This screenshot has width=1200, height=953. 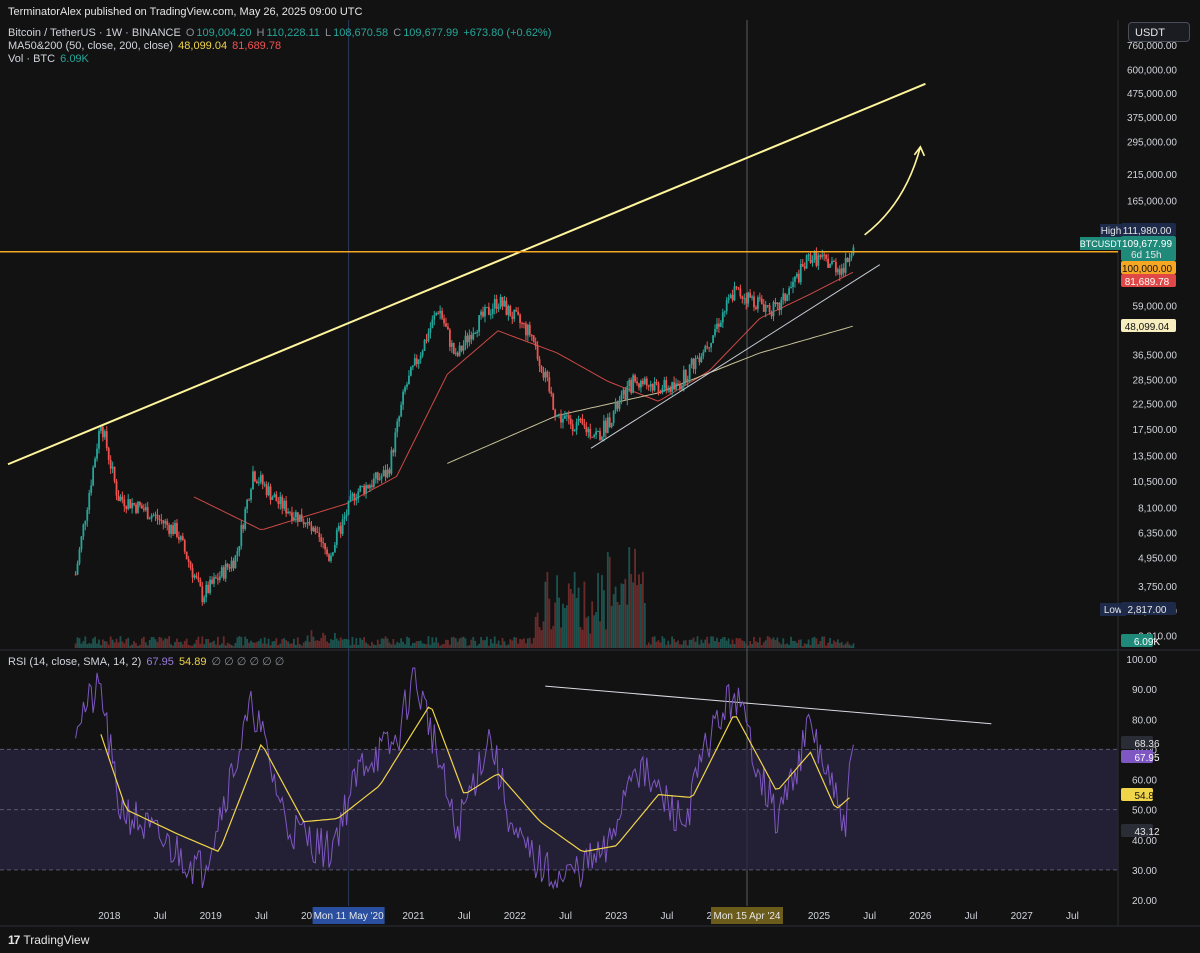 What do you see at coordinates (616, 916) in the screenshot?
I see `time-axis-tick: 2023` at bounding box center [616, 916].